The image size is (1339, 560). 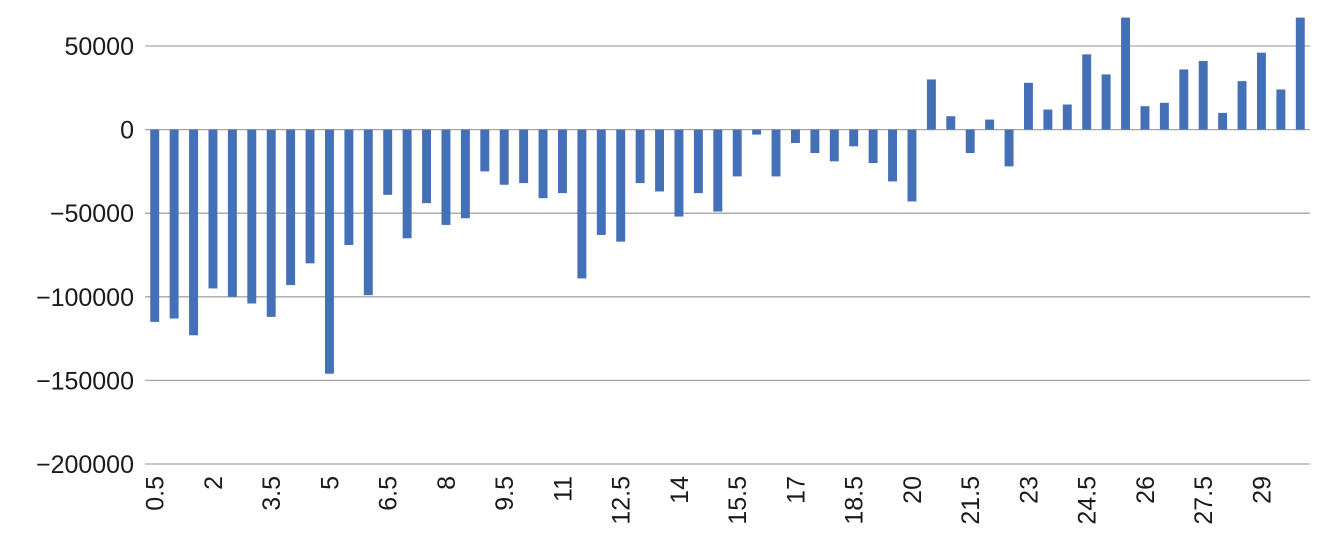 I want to click on x-tick-label: 29, so click(x=1262, y=490).